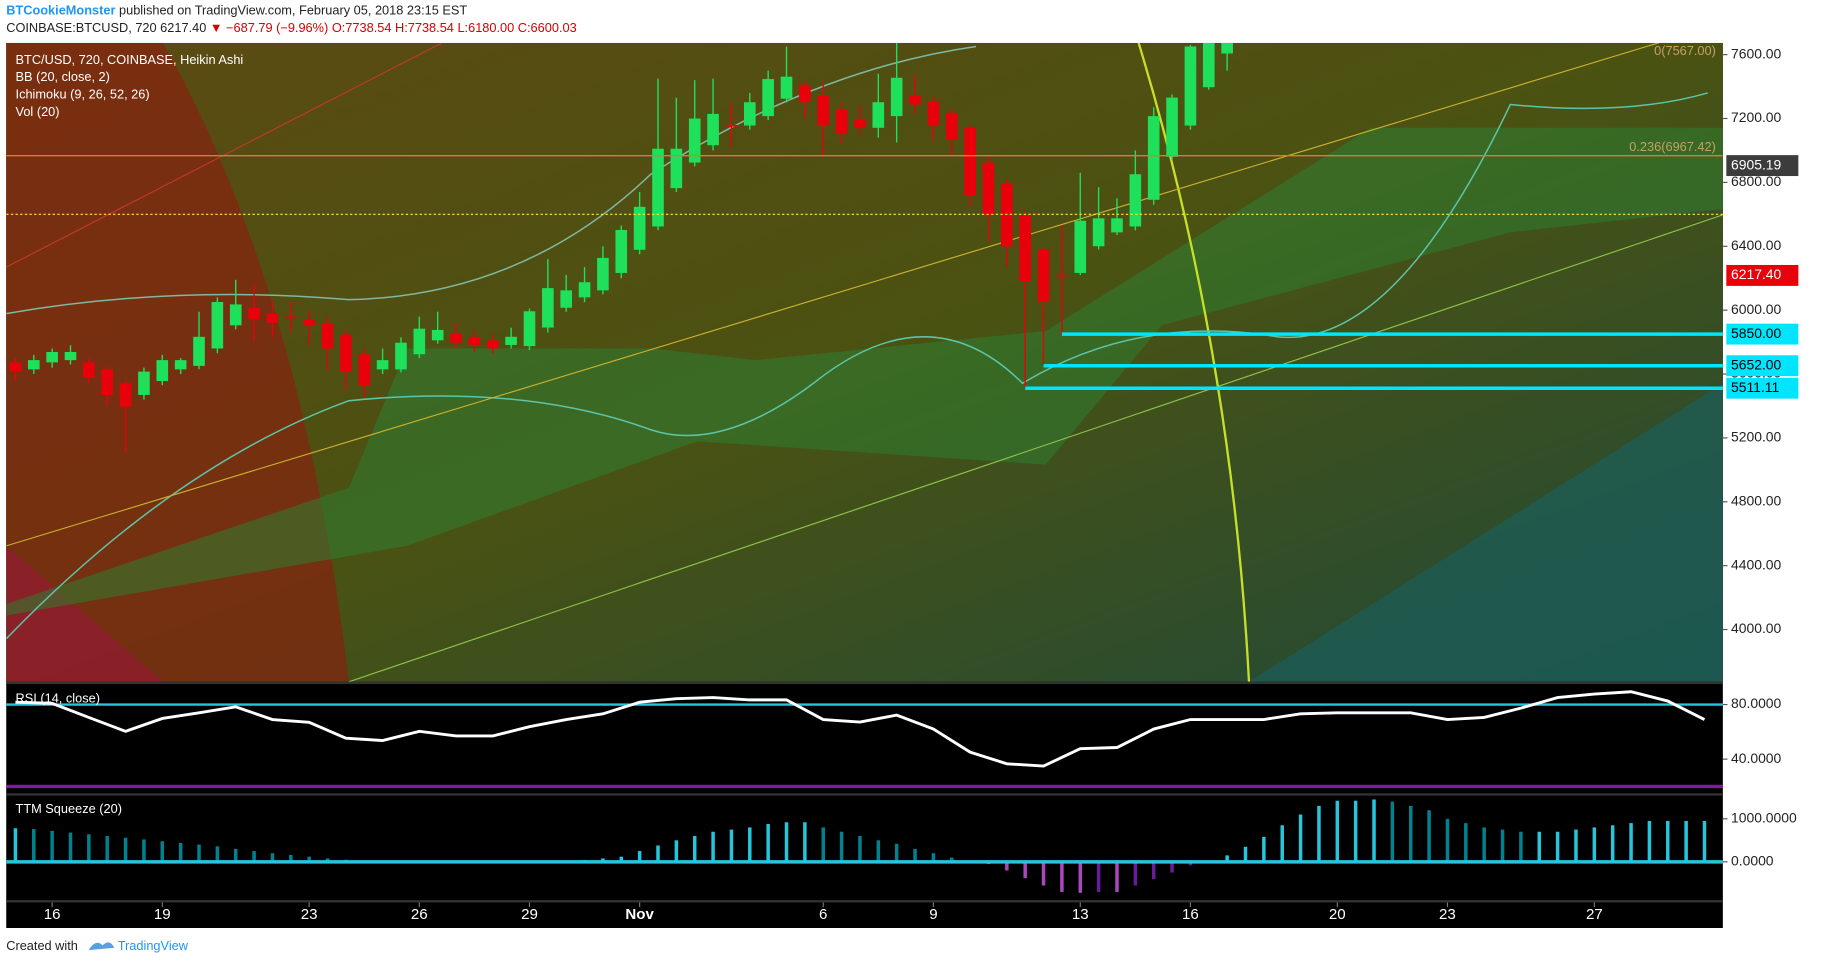 The image size is (1822, 964). Describe the element at coordinates (1756, 564) in the screenshot. I see `y-tick-label: 4400.00` at that location.